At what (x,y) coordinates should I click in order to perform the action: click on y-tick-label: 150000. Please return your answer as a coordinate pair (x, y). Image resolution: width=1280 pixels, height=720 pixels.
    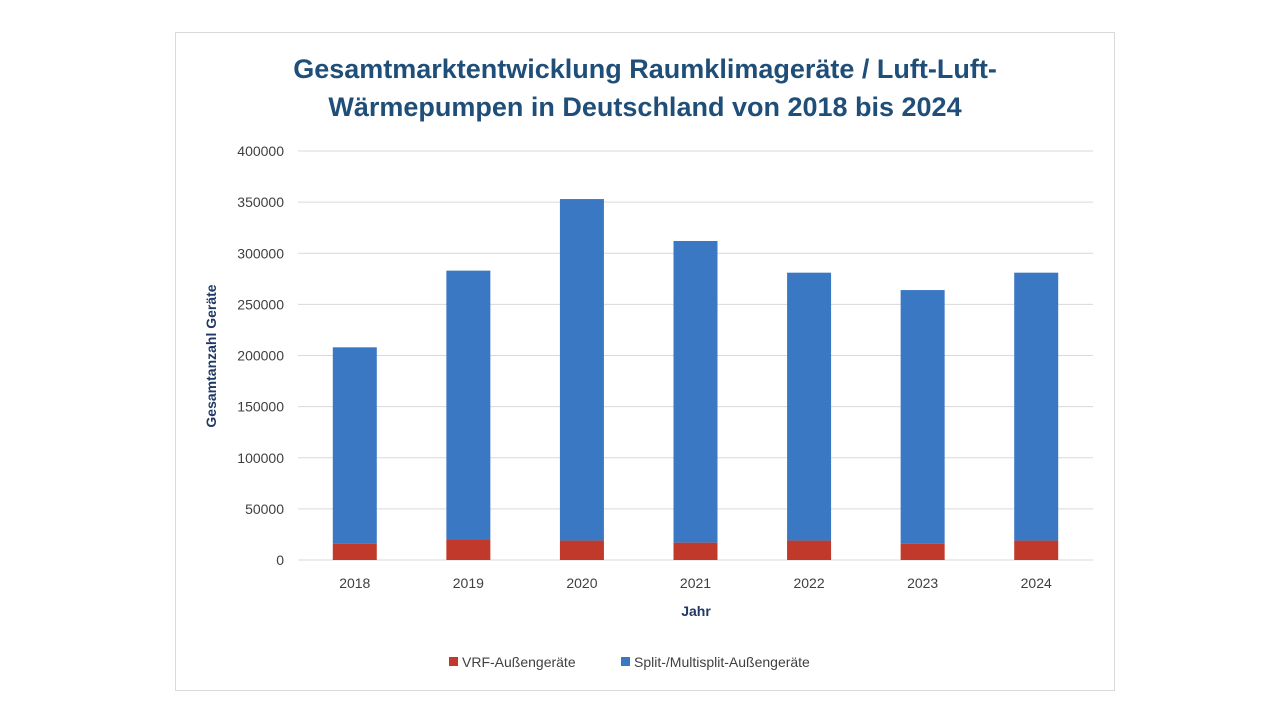
    Looking at the image, I should click on (260, 407).